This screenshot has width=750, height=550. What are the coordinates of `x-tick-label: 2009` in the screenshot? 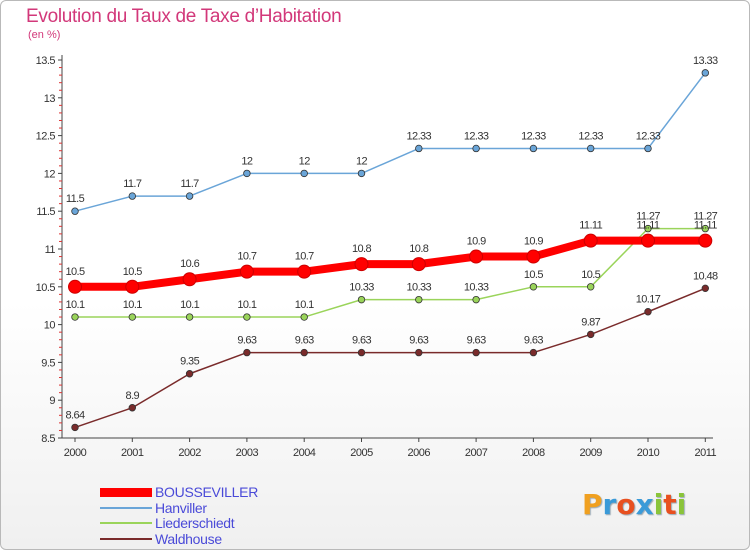 It's located at (590, 453).